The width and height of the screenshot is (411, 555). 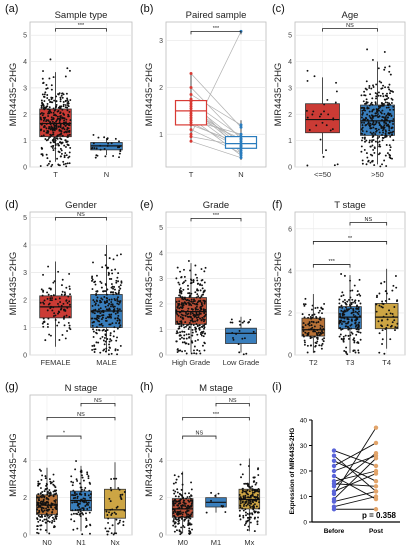 What do you see at coordinates (25, 536) in the screenshot?
I see `y-tick-label: 0` at bounding box center [25, 536].